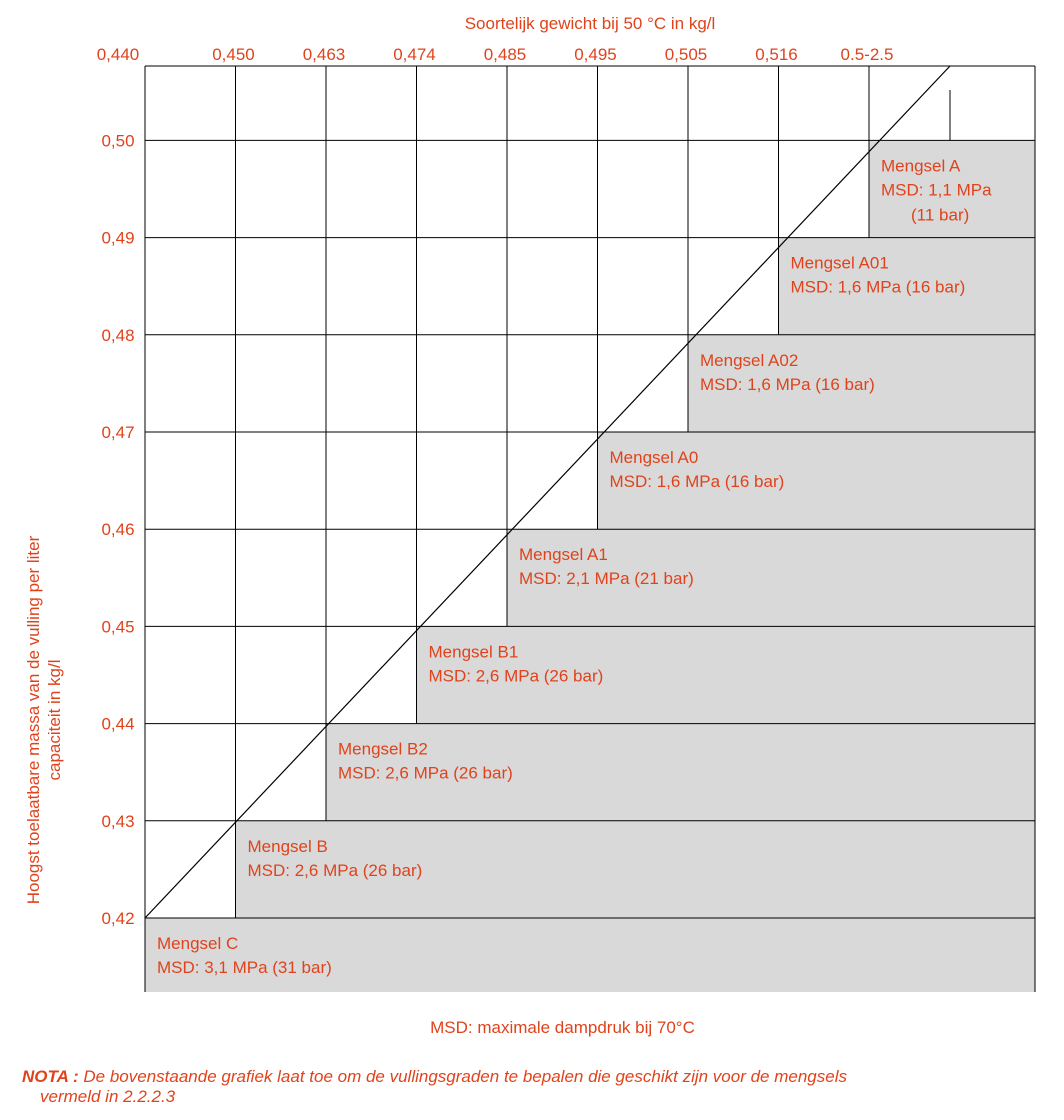  Describe the element at coordinates (725, 675) in the screenshot. I see `region-mengsel-b1` at that location.